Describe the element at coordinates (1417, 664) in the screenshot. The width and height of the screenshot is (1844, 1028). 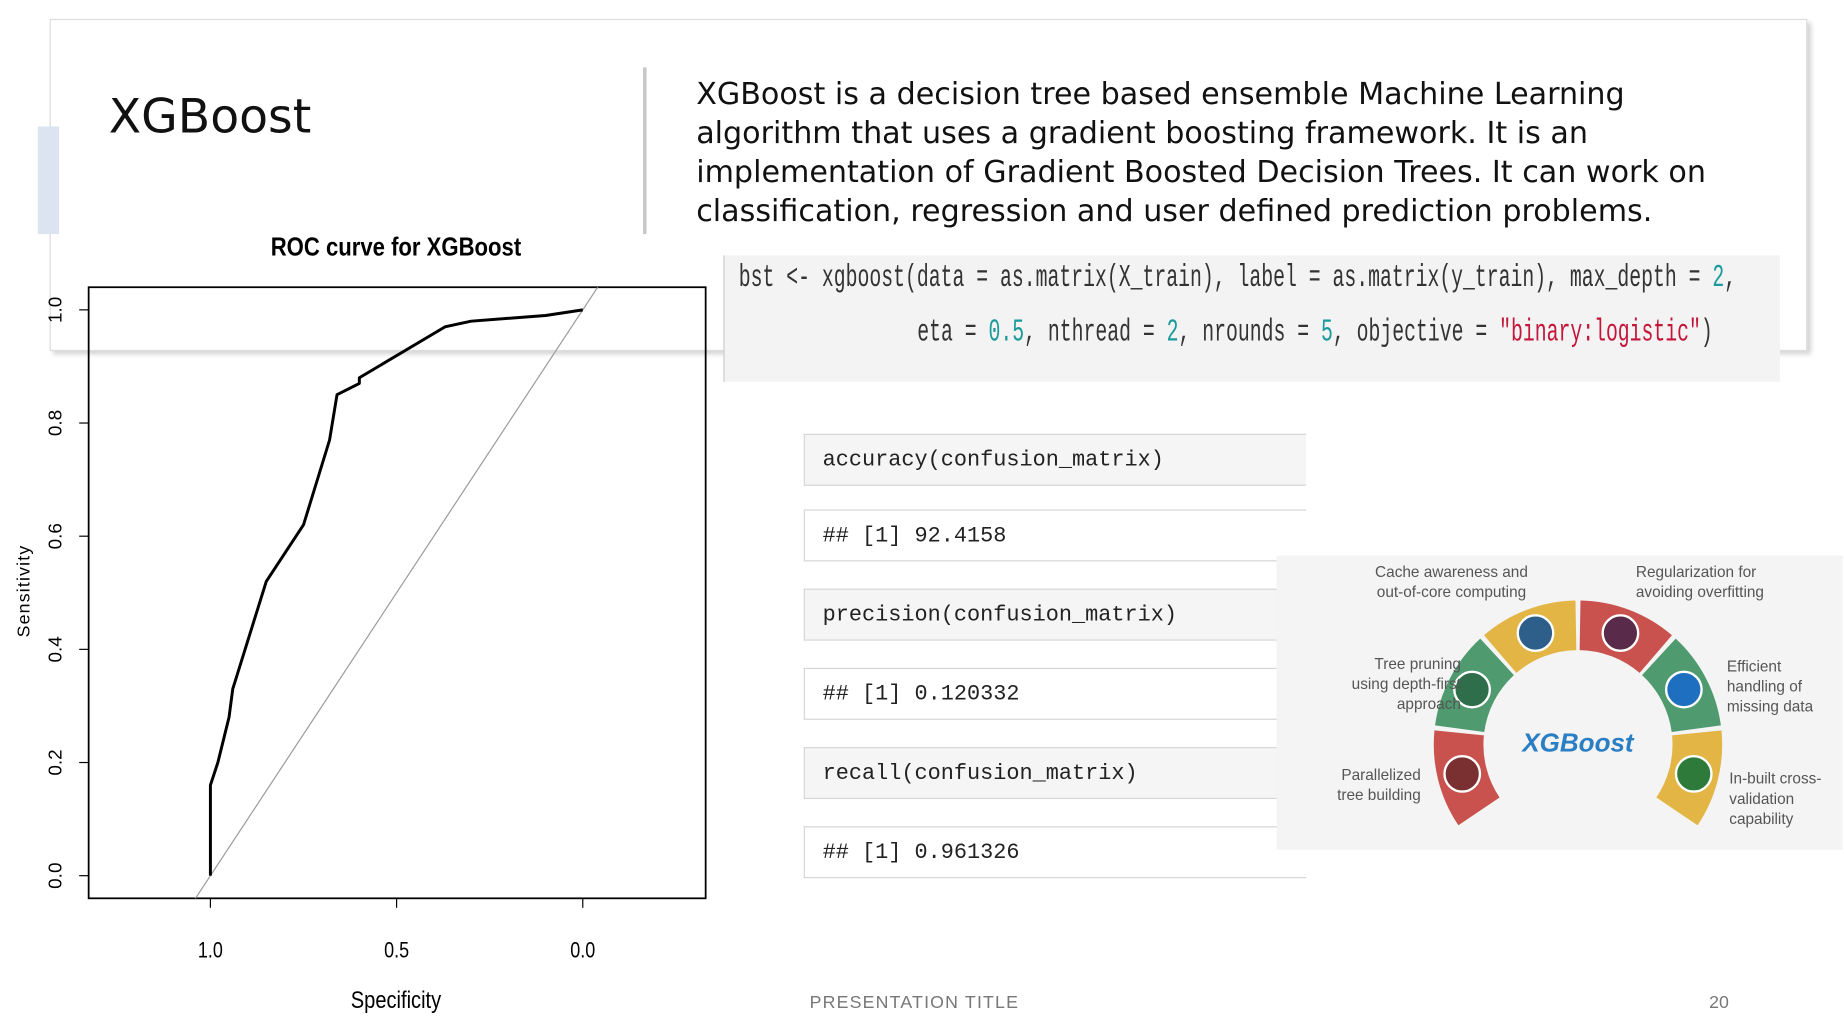
I see `infographic-label: Tree pruning` at that location.